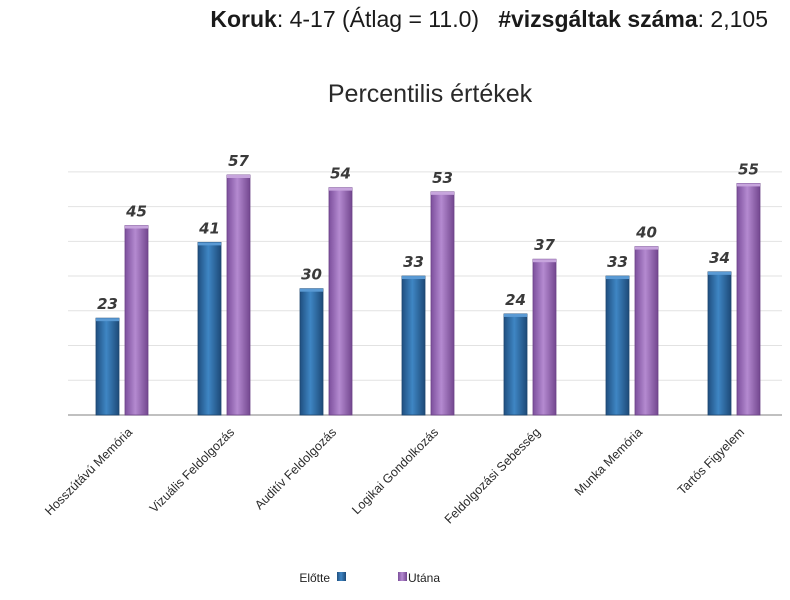 The width and height of the screenshot is (790, 600). I want to click on category-label: Munka Memória, so click(608, 461).